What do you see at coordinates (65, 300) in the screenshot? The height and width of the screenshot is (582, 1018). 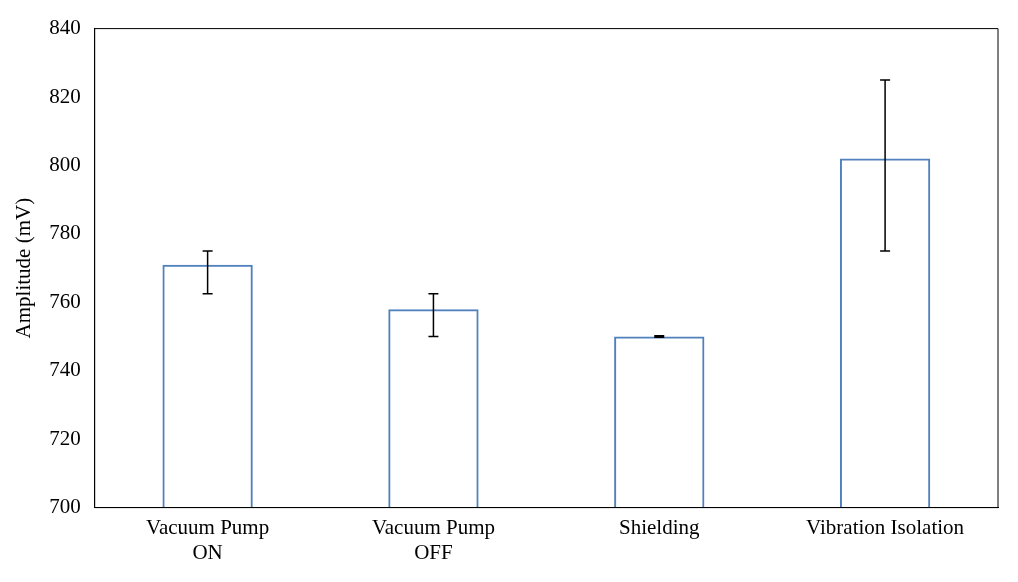 I see `y-tick-label: 760` at bounding box center [65, 300].